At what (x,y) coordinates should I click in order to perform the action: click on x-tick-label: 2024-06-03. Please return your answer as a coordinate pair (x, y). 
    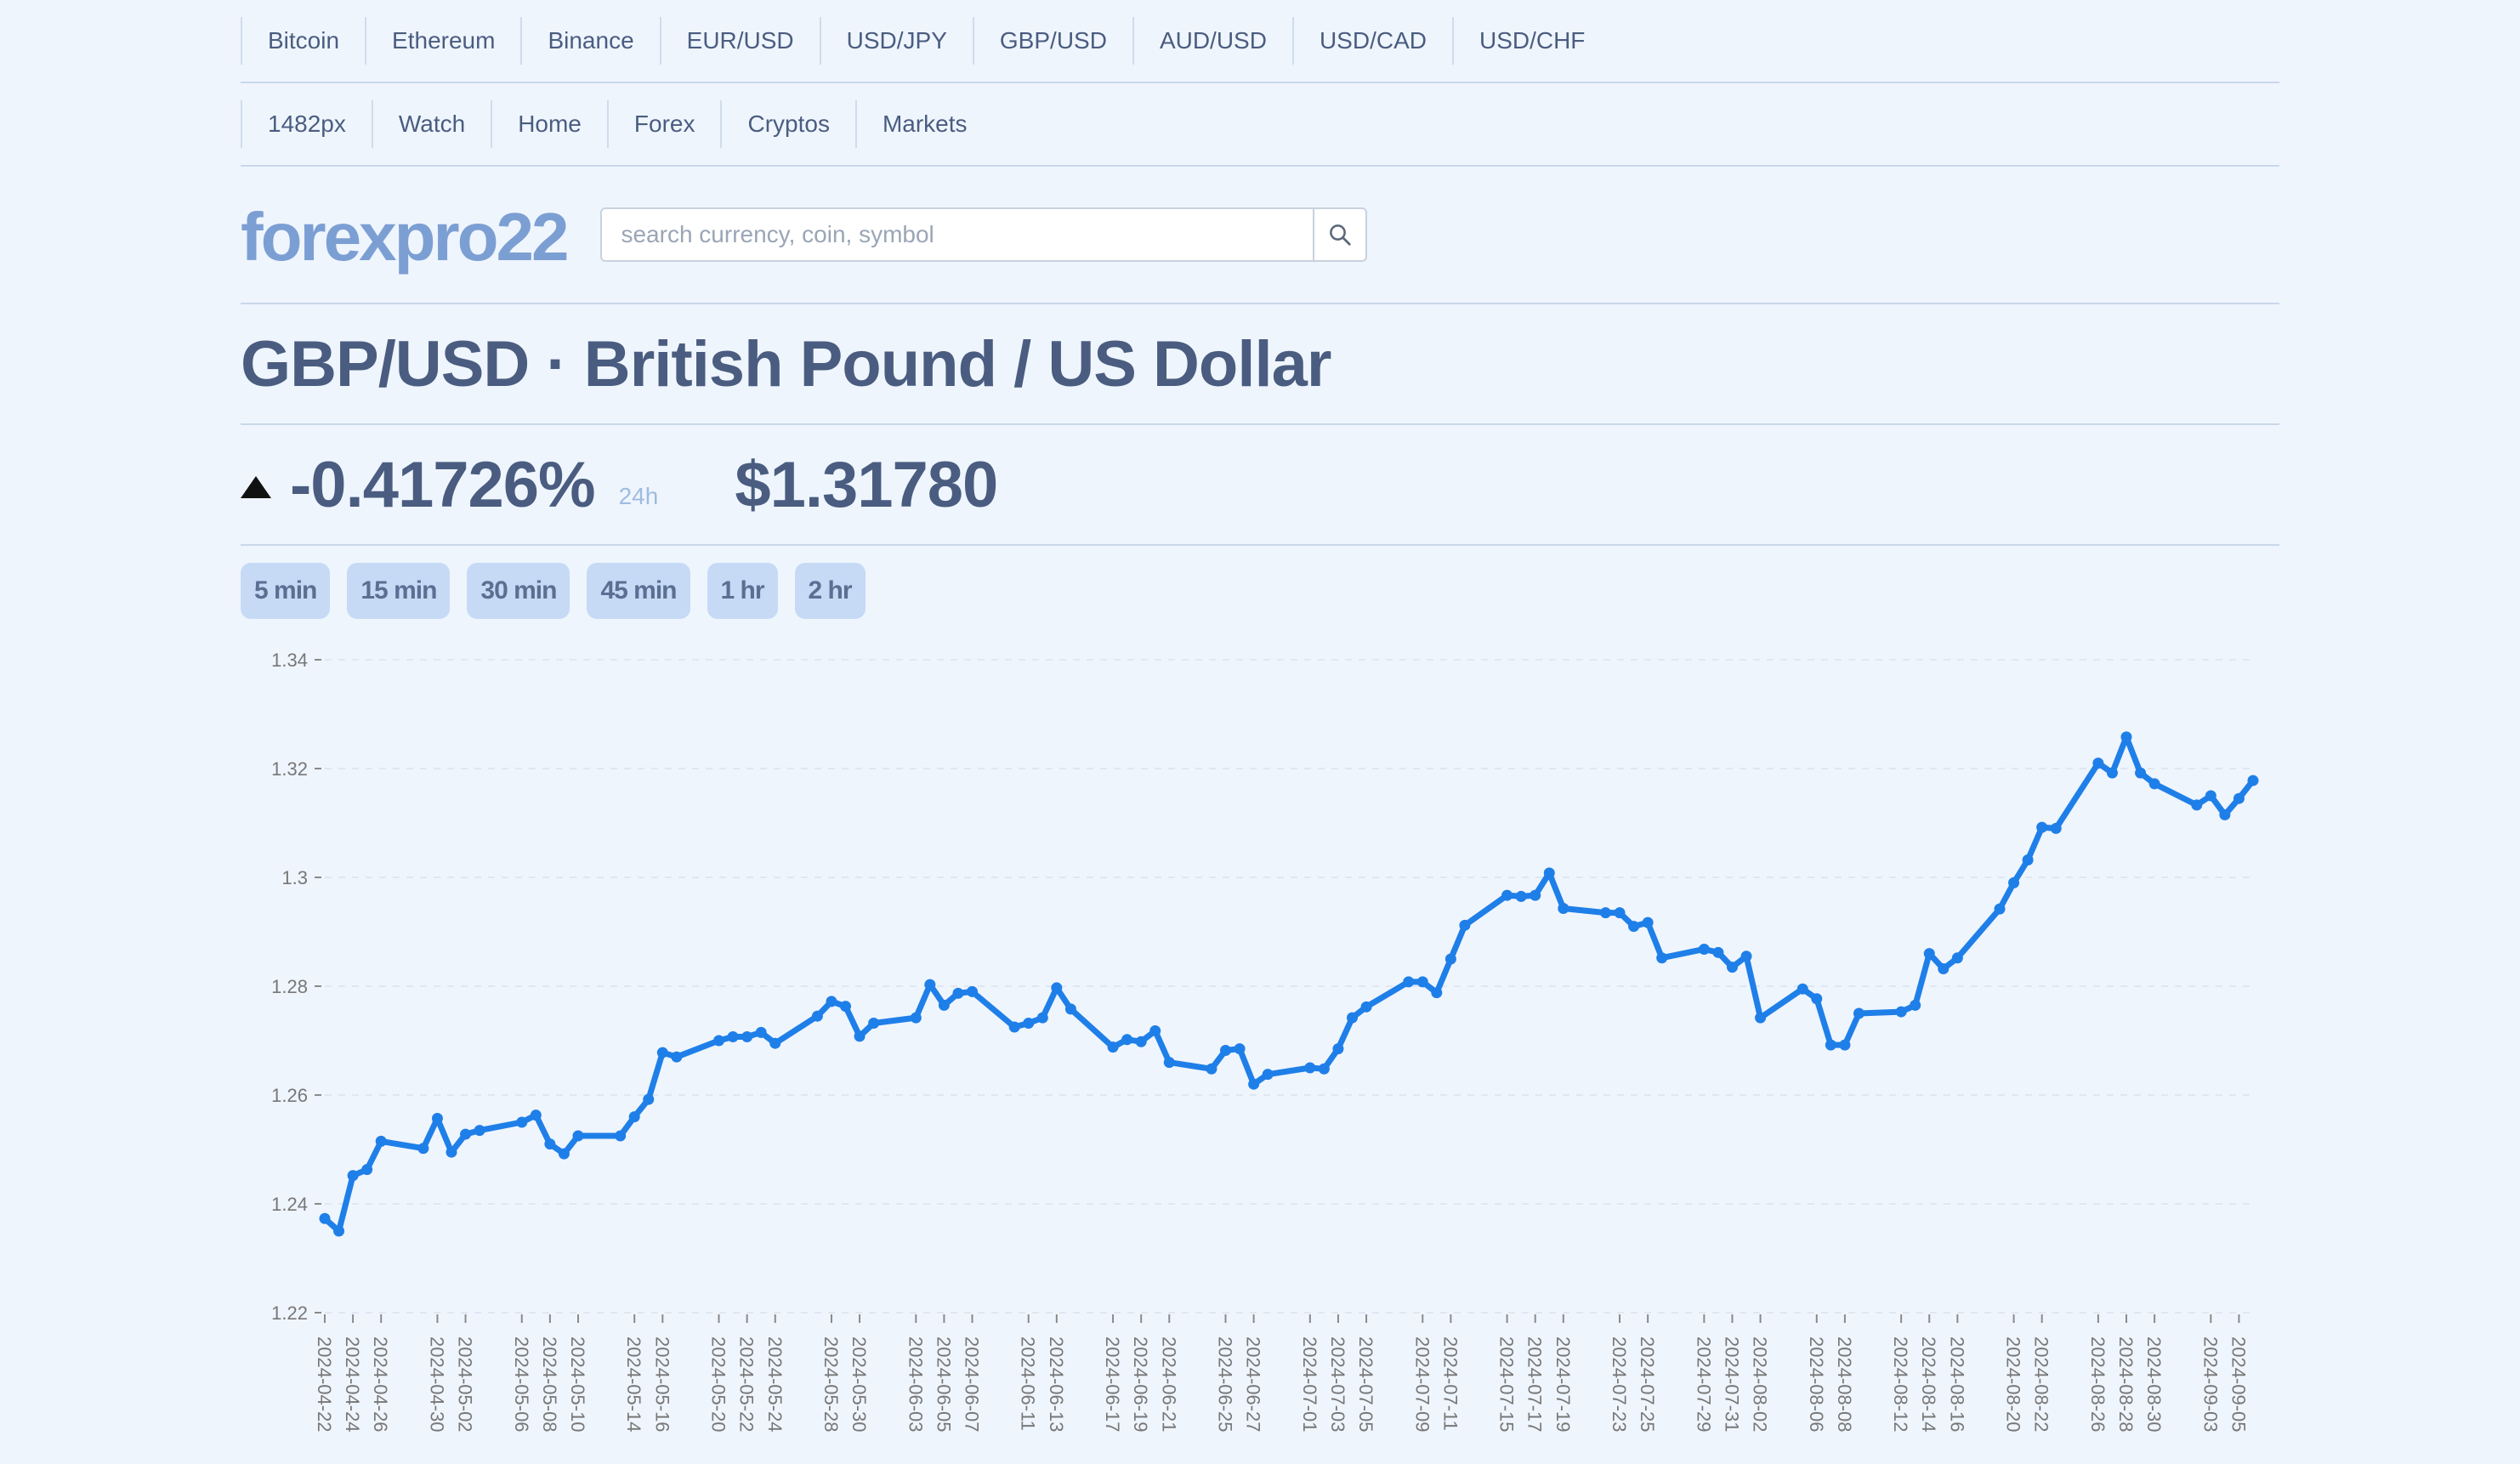
    Looking at the image, I should click on (916, 1384).